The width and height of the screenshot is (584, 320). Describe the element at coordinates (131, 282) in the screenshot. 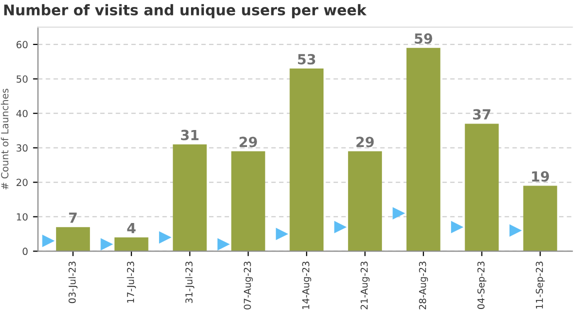

I see `x-tick-label: 17-Jul-23` at that location.